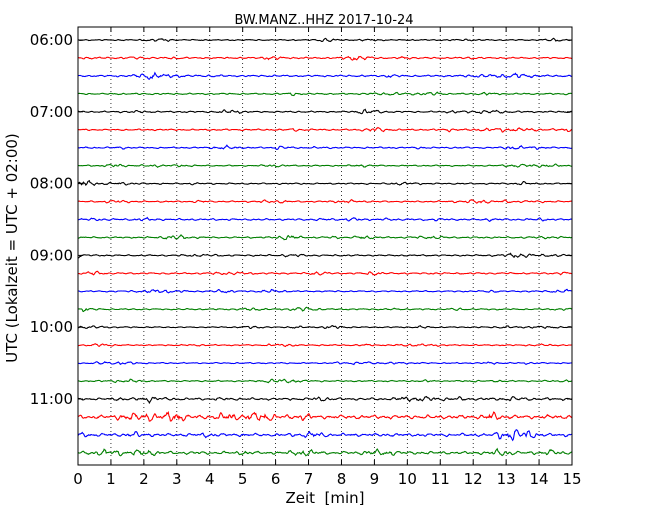  I want to click on x-axis-label: Zeit [min], so click(324, 498).